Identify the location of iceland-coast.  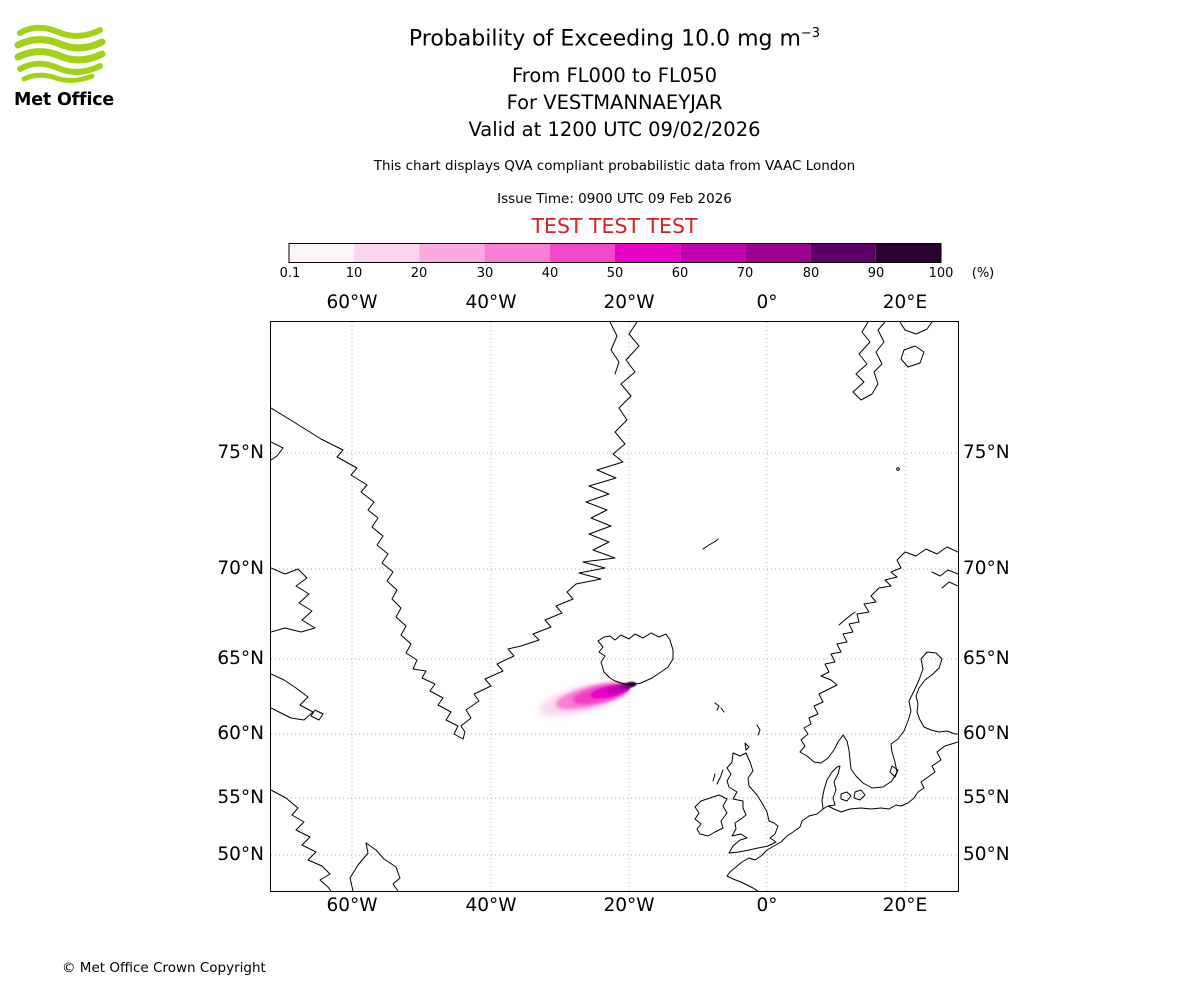
(635, 659).